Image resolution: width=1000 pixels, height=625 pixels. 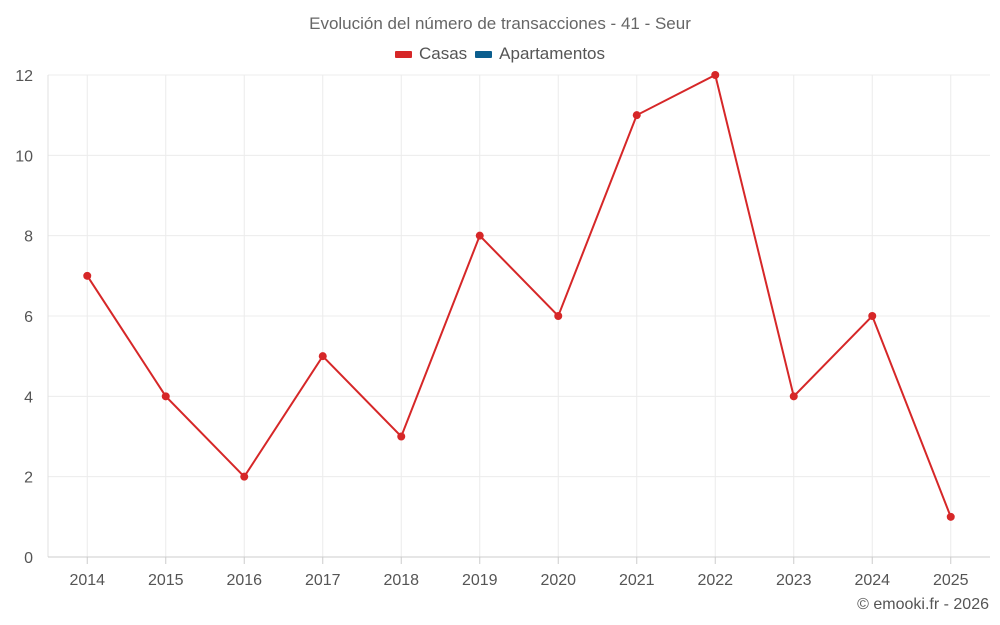 I want to click on x-tick-label: 2020, so click(x=558, y=580).